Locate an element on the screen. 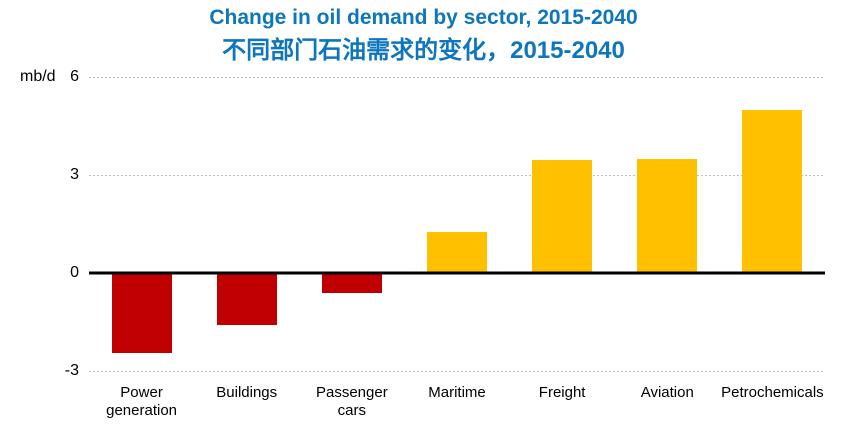  category-label: Passenger cars is located at coordinates (351, 402).